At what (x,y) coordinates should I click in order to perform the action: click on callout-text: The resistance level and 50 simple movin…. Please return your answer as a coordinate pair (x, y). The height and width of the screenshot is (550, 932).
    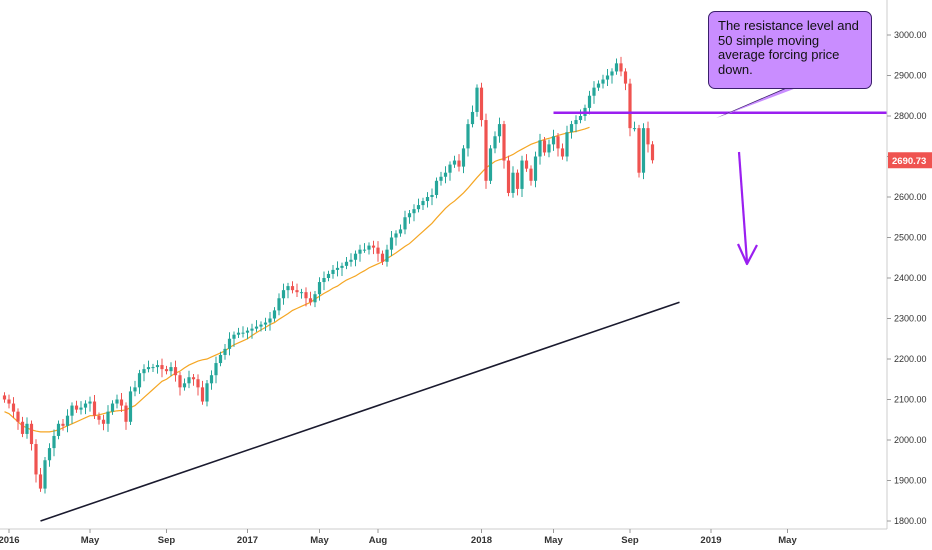
    Looking at the image, I should click on (788, 47).